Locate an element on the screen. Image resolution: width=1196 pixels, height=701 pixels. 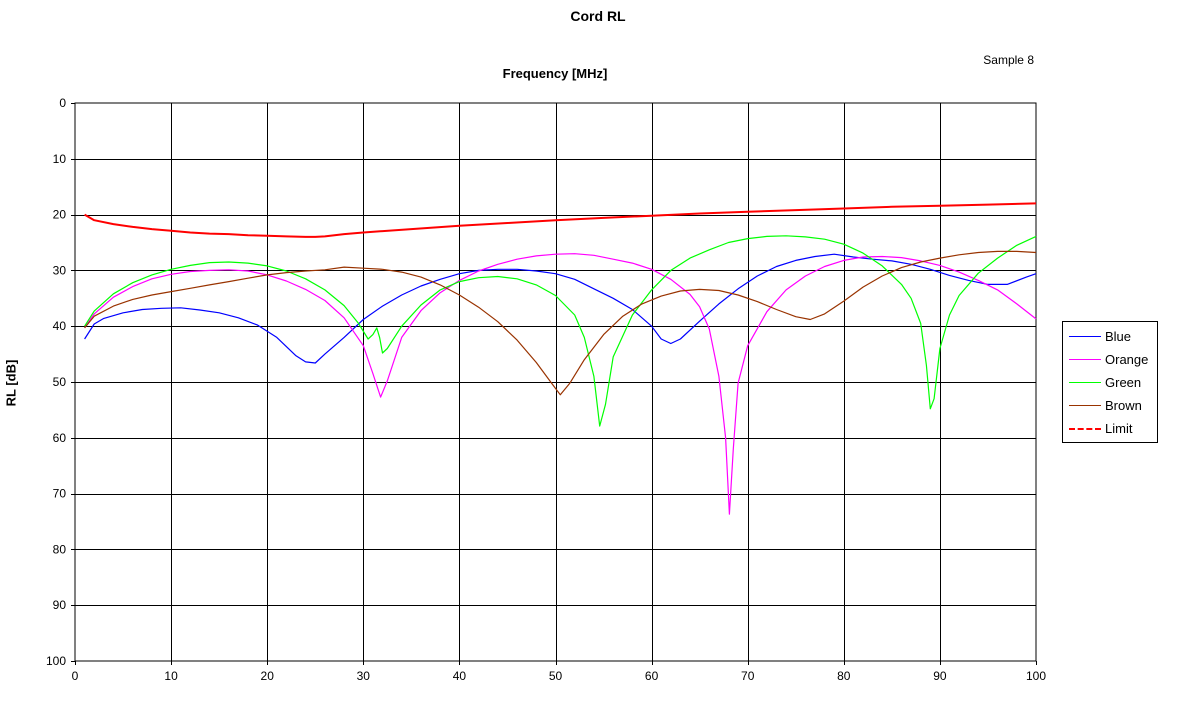
legend-item-brown: Brown is located at coordinates (1113, 405).